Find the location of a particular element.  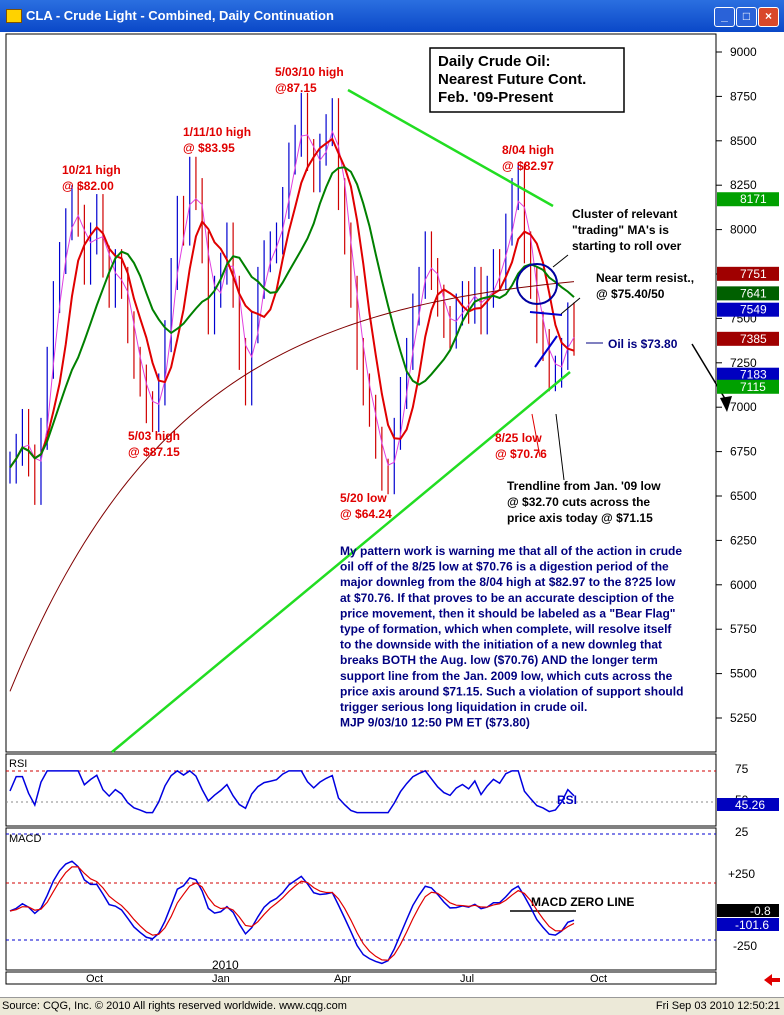

price-tick-label: 5500 is located at coordinates (743, 674).